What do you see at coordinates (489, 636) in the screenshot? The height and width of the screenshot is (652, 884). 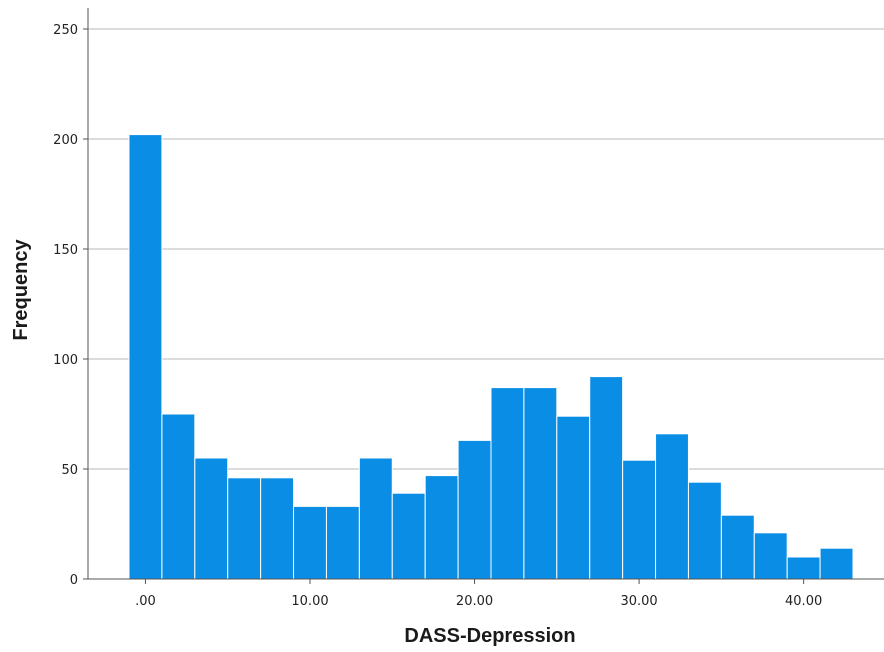 I see `x-axis-title: DASS-Depression` at bounding box center [489, 636].